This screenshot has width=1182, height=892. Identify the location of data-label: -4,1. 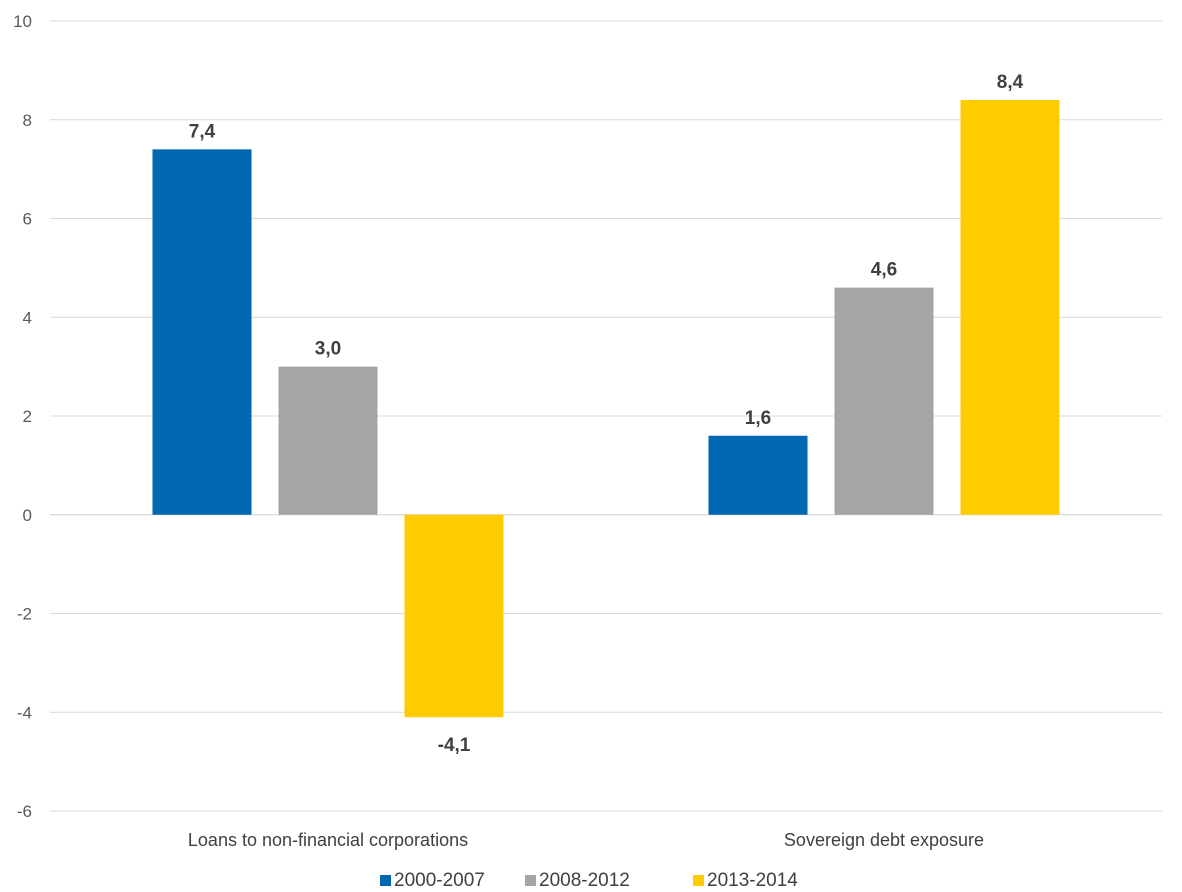
(454, 745).